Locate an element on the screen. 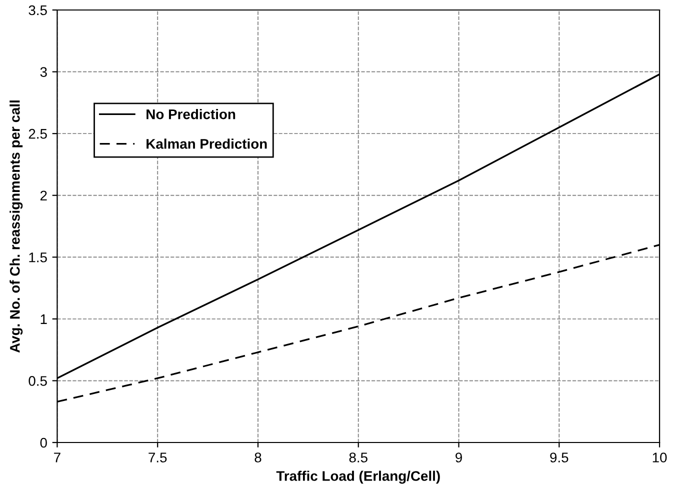  x-tick-label: 7.5 is located at coordinates (157, 457).